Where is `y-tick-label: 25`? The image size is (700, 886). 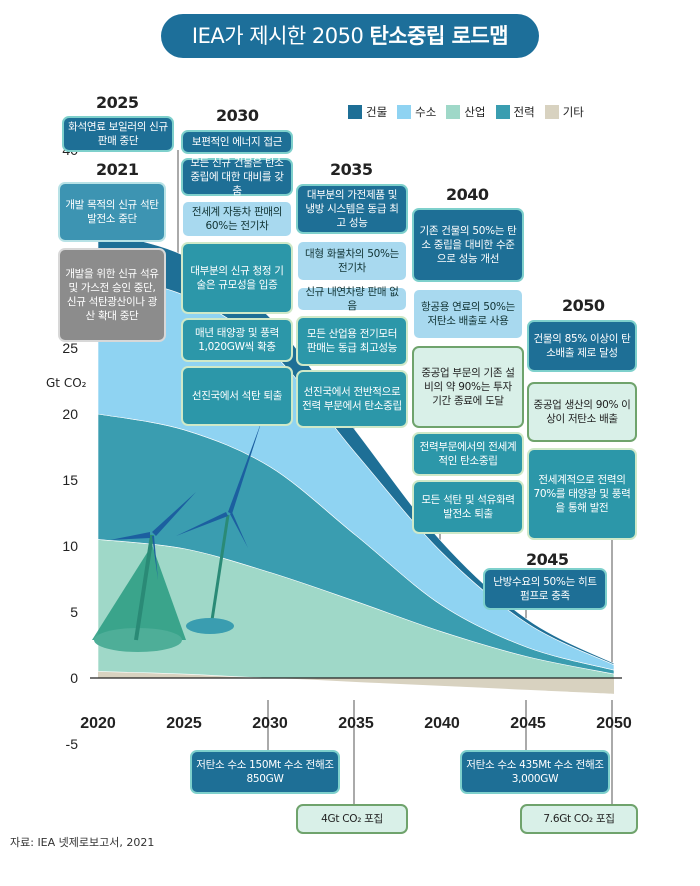
y-tick-label: 25 is located at coordinates (70, 348).